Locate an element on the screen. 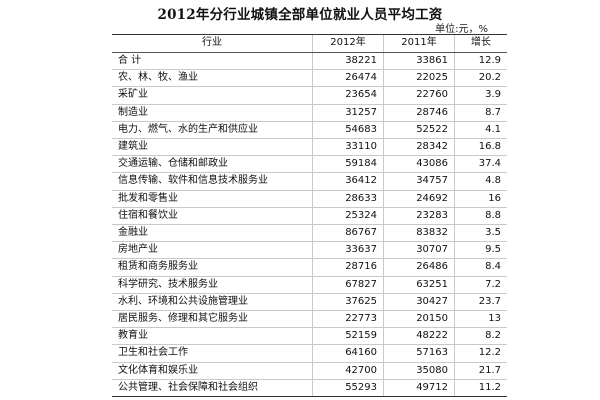  table-row: 合 计 38221 33861 12.9 is located at coordinates (309, 61).